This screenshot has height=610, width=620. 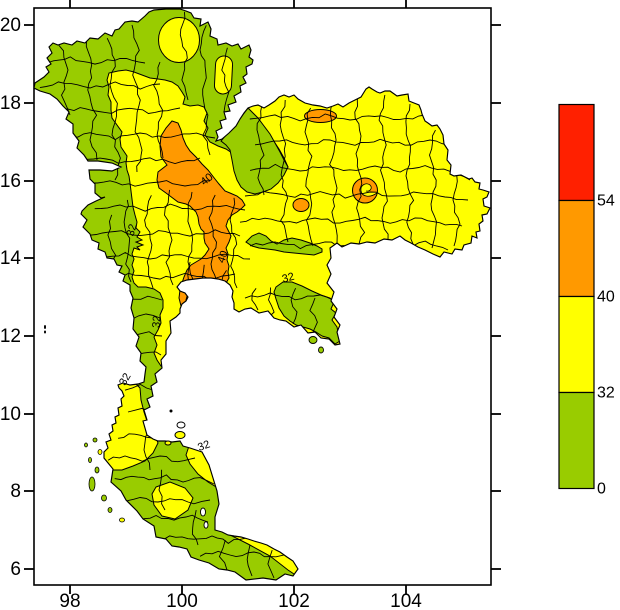 What do you see at coordinates (15, 569) in the screenshot?
I see `svg-text: 6` at bounding box center [15, 569].